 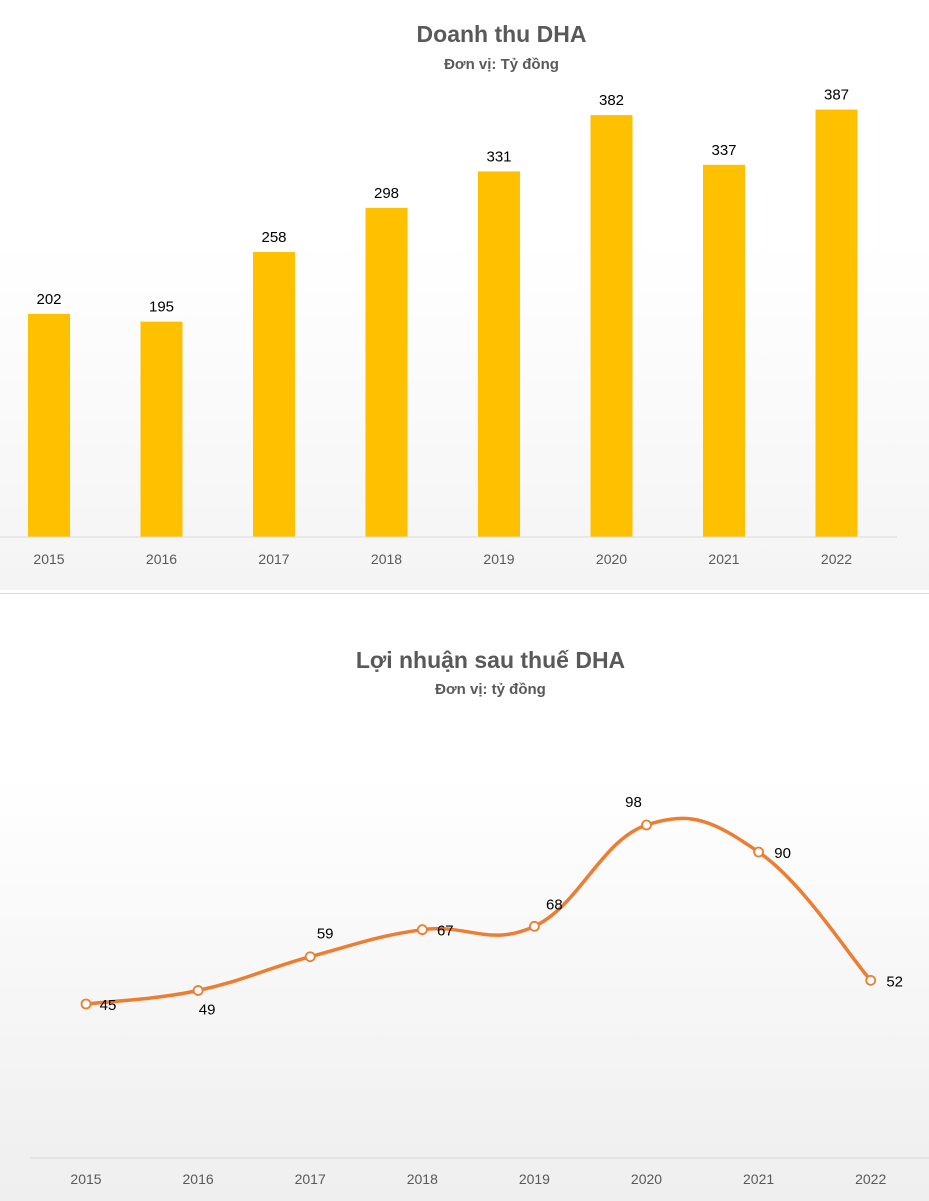 What do you see at coordinates (273, 237) in the screenshot?
I see `revenue-data-label-2017: 258` at bounding box center [273, 237].